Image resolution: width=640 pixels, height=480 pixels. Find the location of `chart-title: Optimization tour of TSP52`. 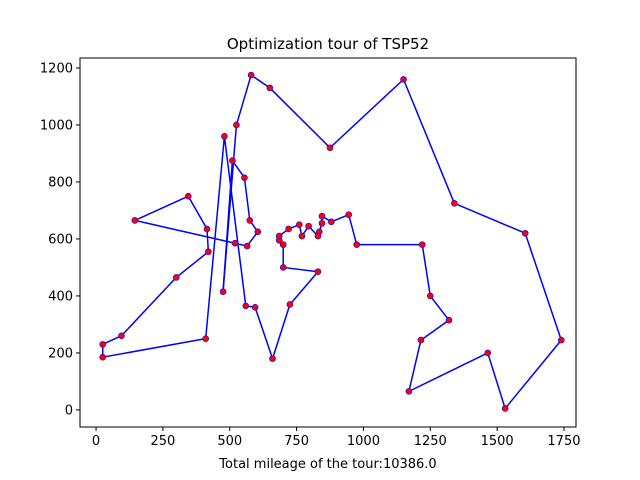

chart-title: Optimization tour of TSP52 is located at coordinates (328, 44).